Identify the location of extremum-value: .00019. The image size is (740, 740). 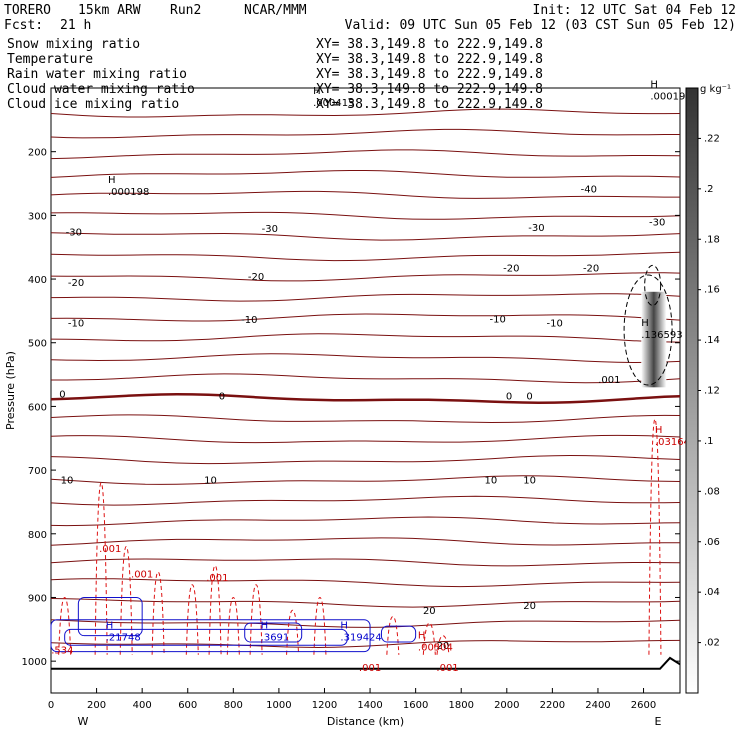
(667, 97).